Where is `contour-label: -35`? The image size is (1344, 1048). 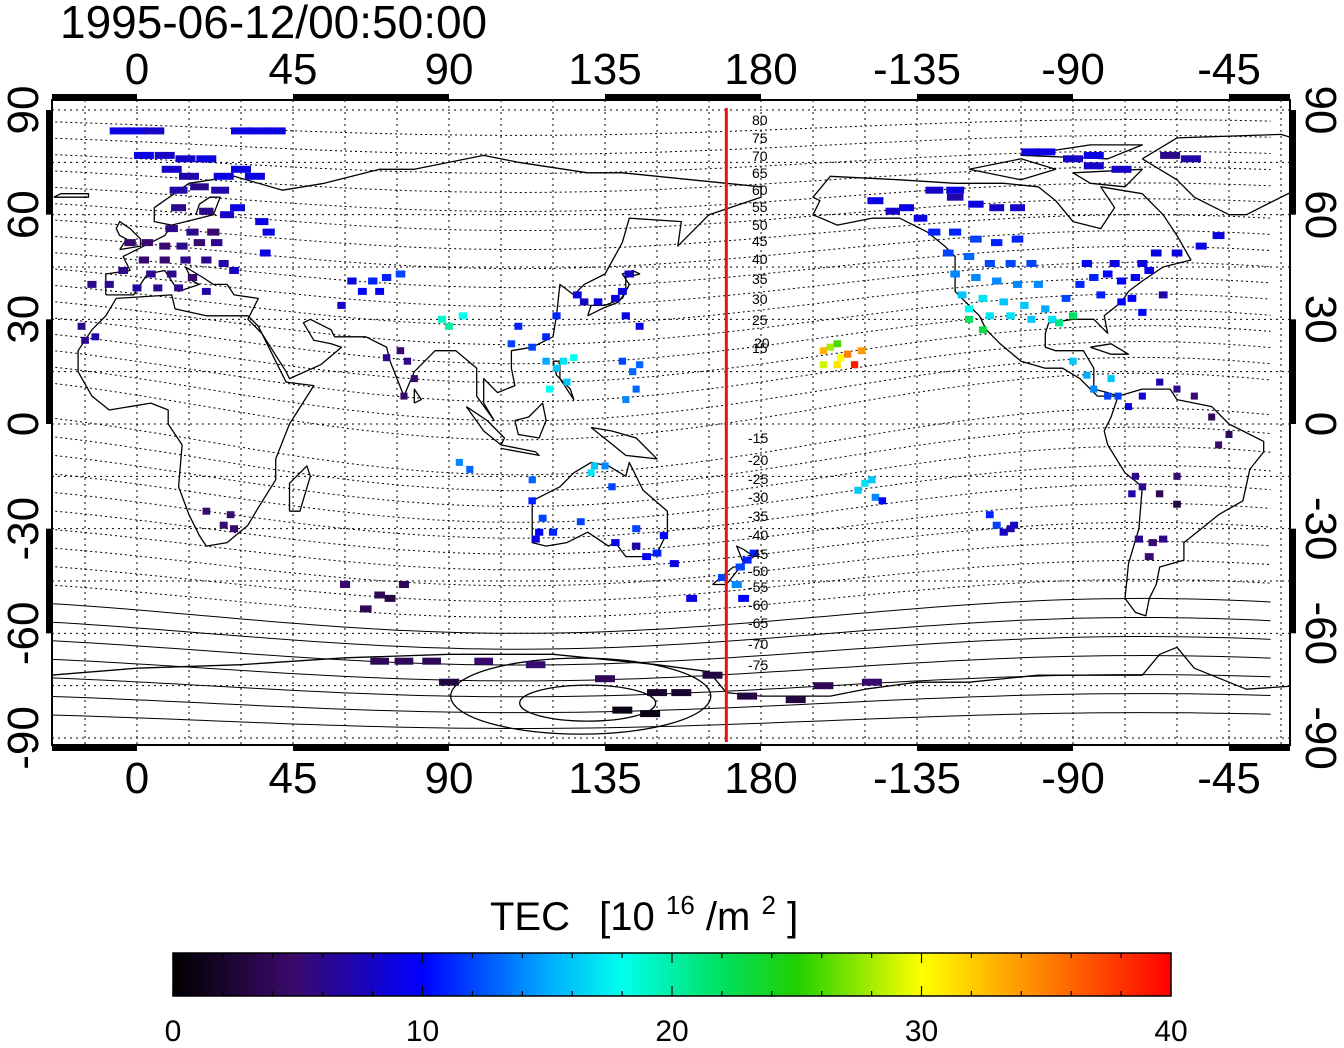
contour-label: -35 is located at coordinates (758, 516).